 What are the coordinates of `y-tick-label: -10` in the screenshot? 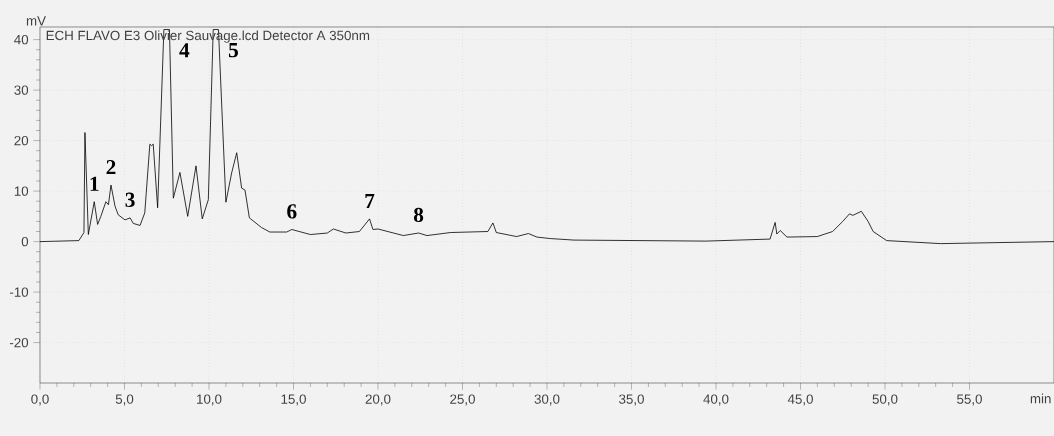 It's located at (19, 292).